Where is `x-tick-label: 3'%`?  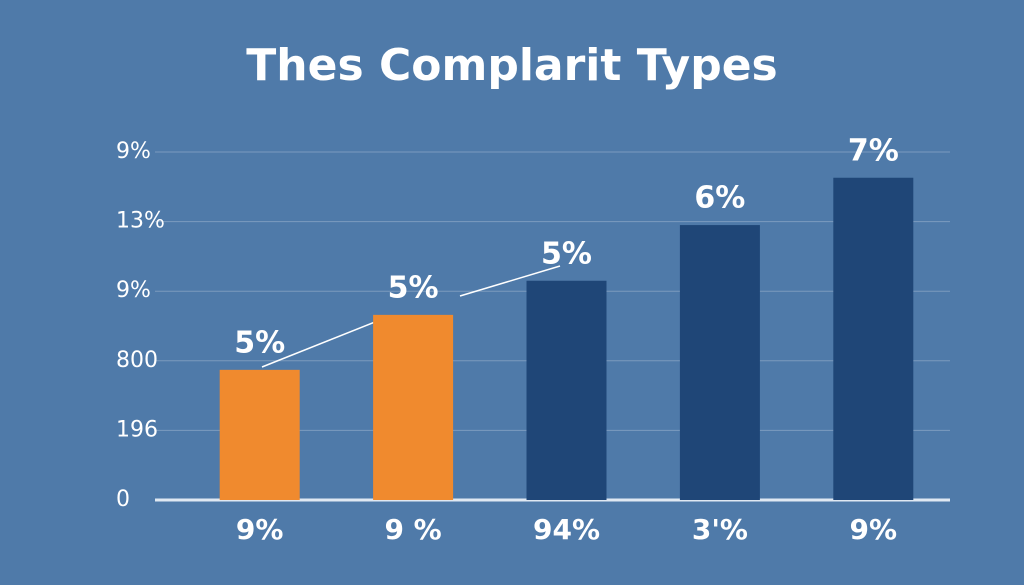 x-tick-label: 3'% is located at coordinates (720, 529).